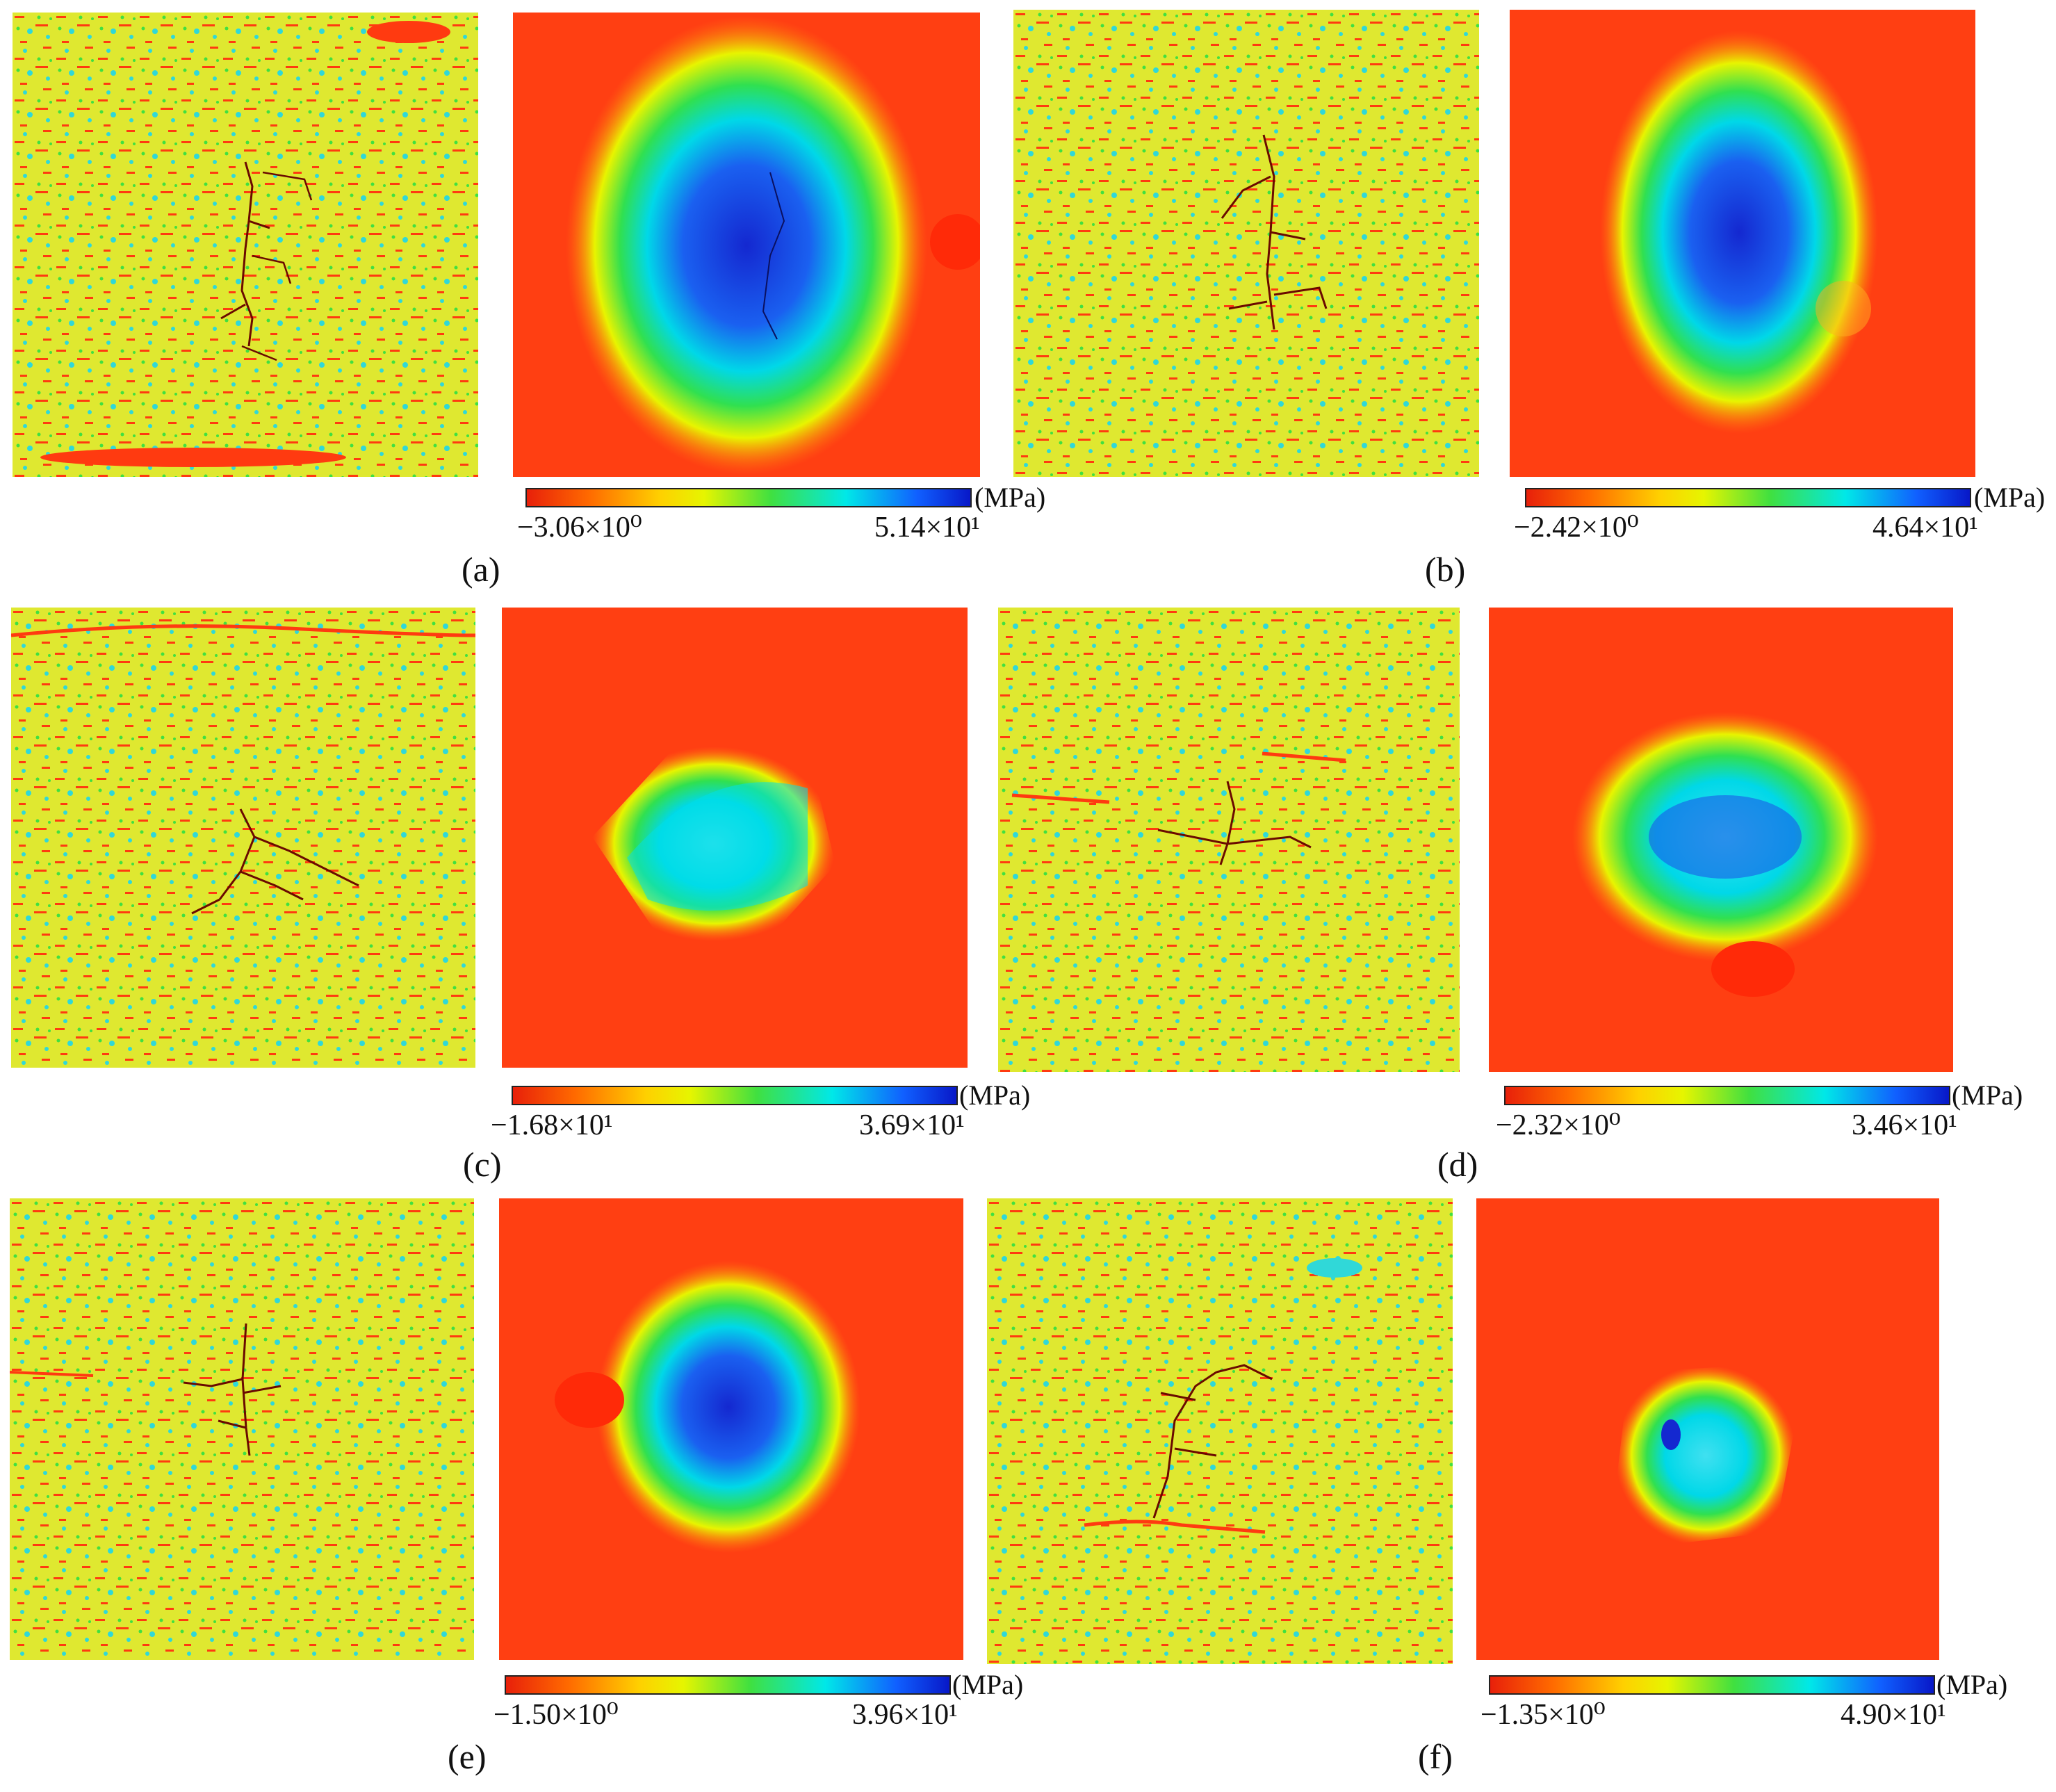  I want to click on unit-label-f: (MPa), so click(1972, 1684).